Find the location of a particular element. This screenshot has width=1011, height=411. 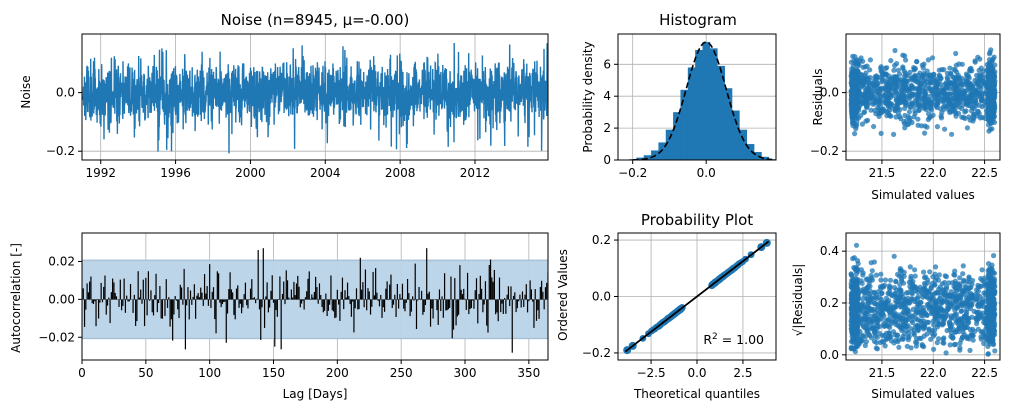

histogram-frame is located at coordinates (697, 97).